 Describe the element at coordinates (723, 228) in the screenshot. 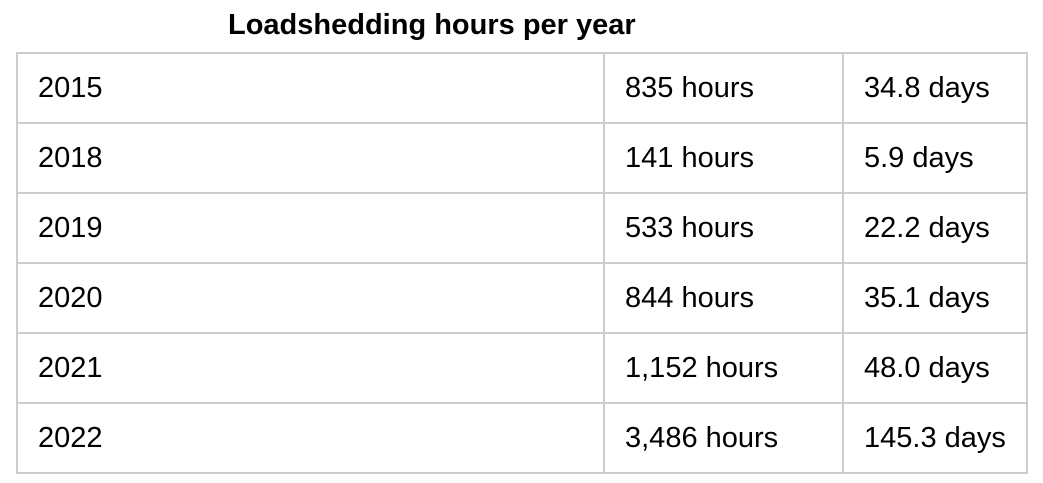

I see `hours-cell: 533 hours` at that location.